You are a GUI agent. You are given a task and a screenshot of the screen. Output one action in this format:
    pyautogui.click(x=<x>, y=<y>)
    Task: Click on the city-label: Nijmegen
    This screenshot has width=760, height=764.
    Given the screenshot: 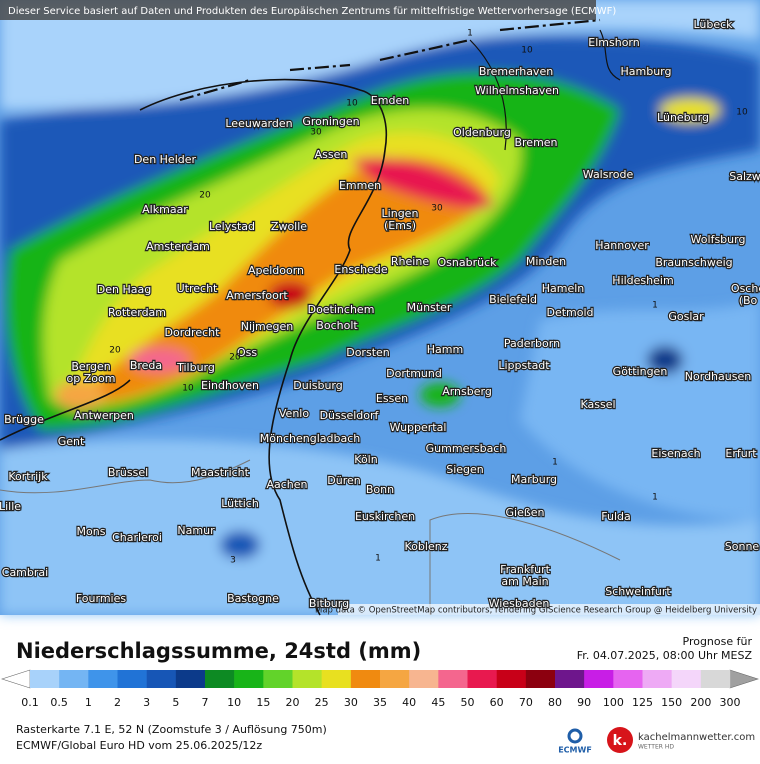 What is the action you would take?
    pyautogui.click(x=267, y=326)
    